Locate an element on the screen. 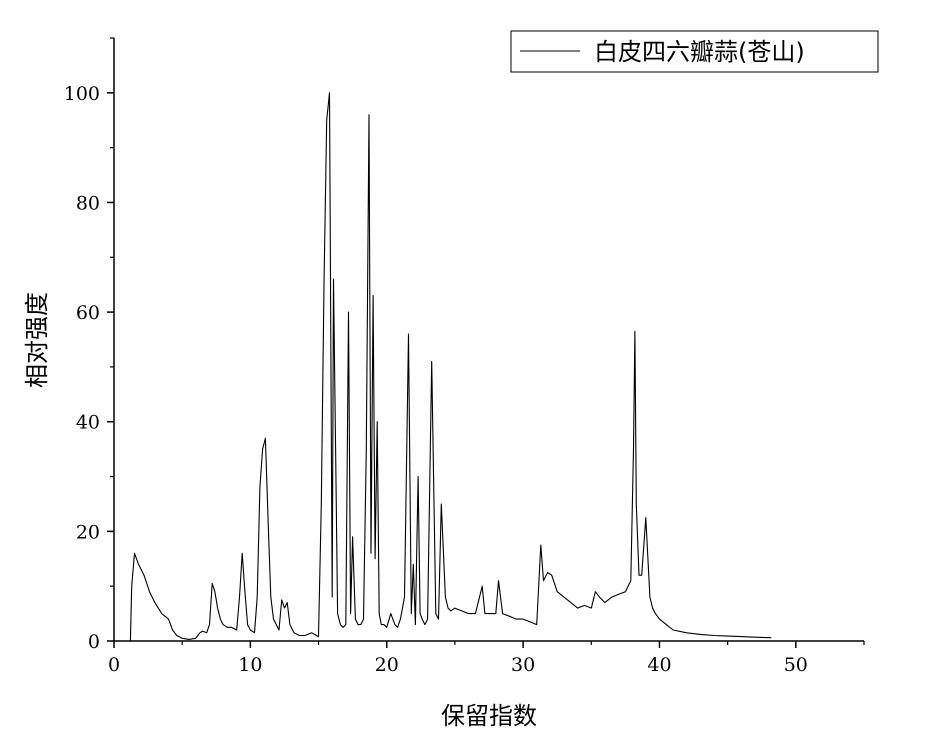  x-ticks: 0 10 20 30 40 50 is located at coordinates (486, 658).